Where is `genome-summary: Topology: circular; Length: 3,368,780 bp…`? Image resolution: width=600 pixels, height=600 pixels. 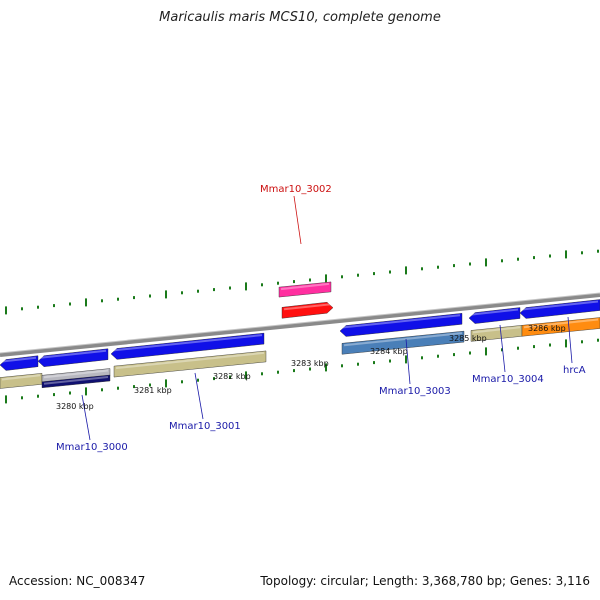 genome-summary: Topology: circular; Length: 3,368,780 bp… is located at coordinates (425, 581).